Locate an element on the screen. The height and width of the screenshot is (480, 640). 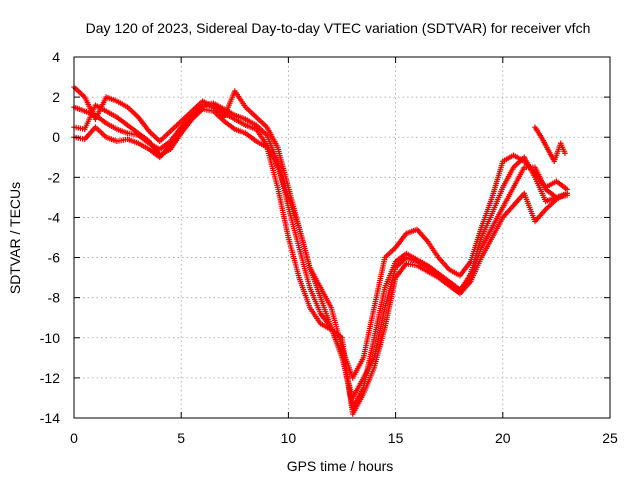
x-tick-label: 0 is located at coordinates (74, 438).